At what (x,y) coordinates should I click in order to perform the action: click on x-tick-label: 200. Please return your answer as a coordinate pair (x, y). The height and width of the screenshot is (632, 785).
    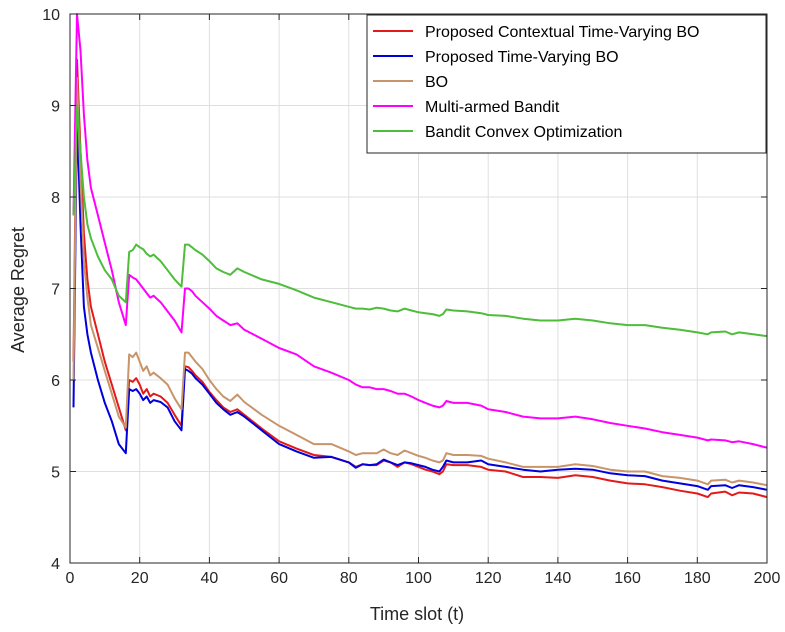
    Looking at the image, I should click on (767, 578).